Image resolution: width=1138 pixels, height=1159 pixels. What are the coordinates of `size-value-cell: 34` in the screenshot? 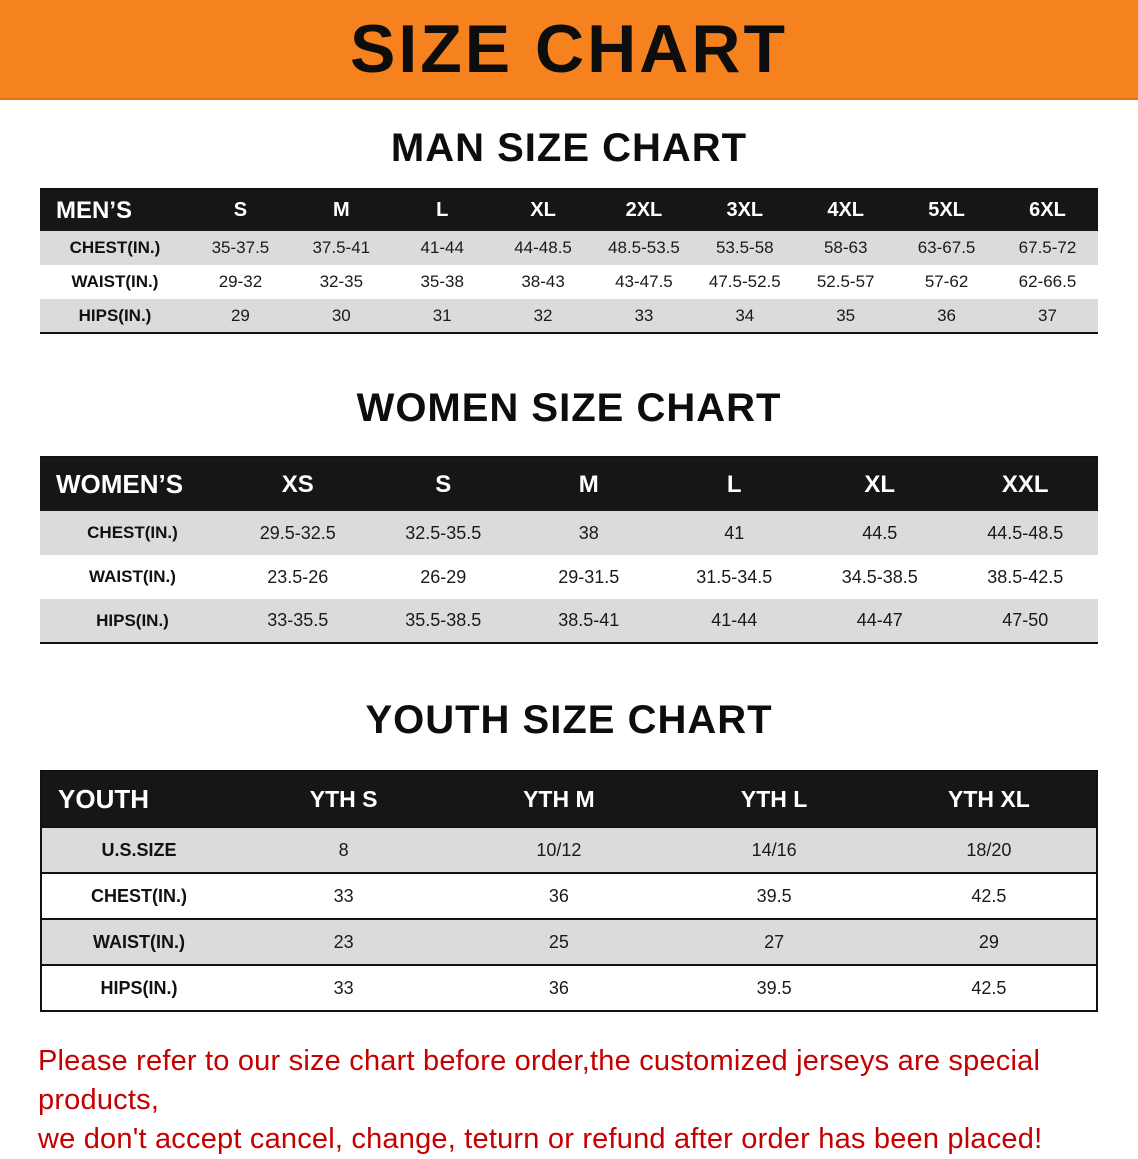 It's located at (745, 315).